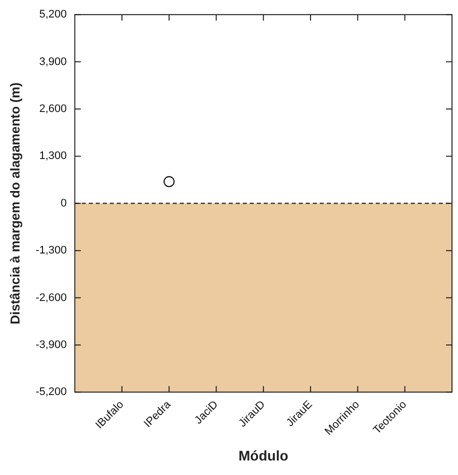  I want to click on y-tick-label: 5,200, so click(53, 14).